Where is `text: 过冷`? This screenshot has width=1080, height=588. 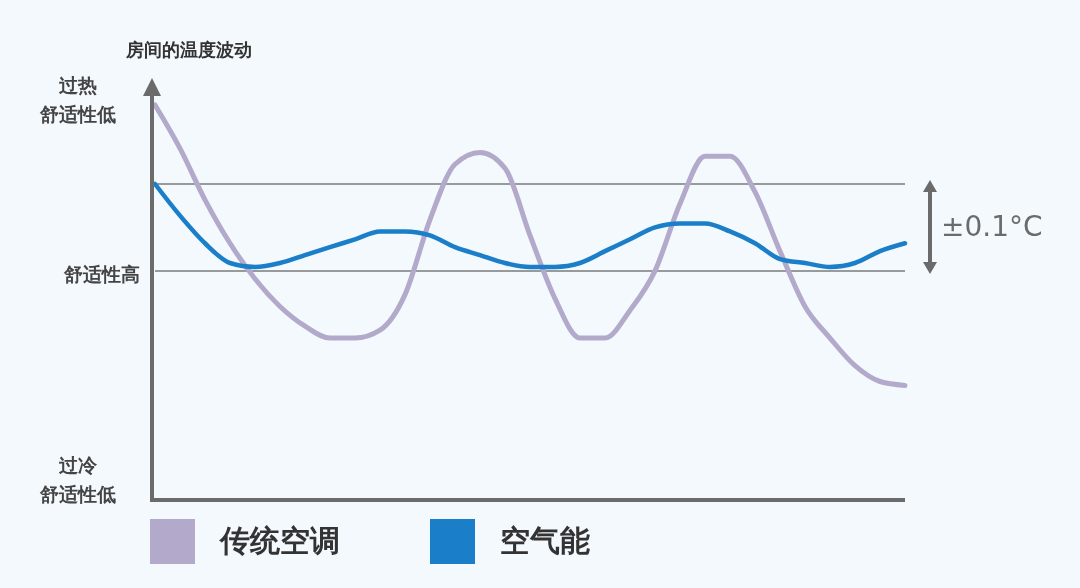 text: 过冷 is located at coordinates (78, 464).